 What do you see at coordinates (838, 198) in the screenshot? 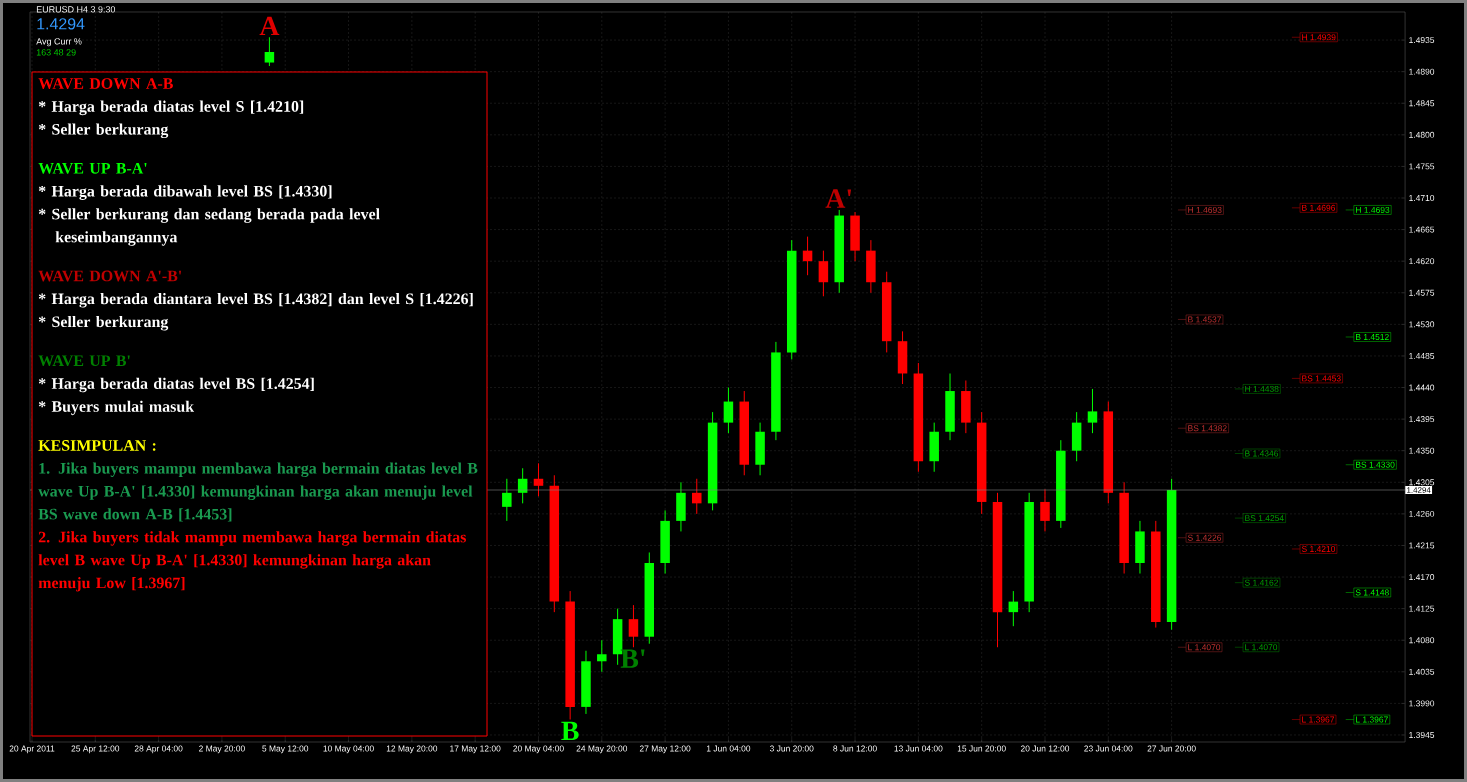
I see `annotation: A'` at bounding box center [838, 198].